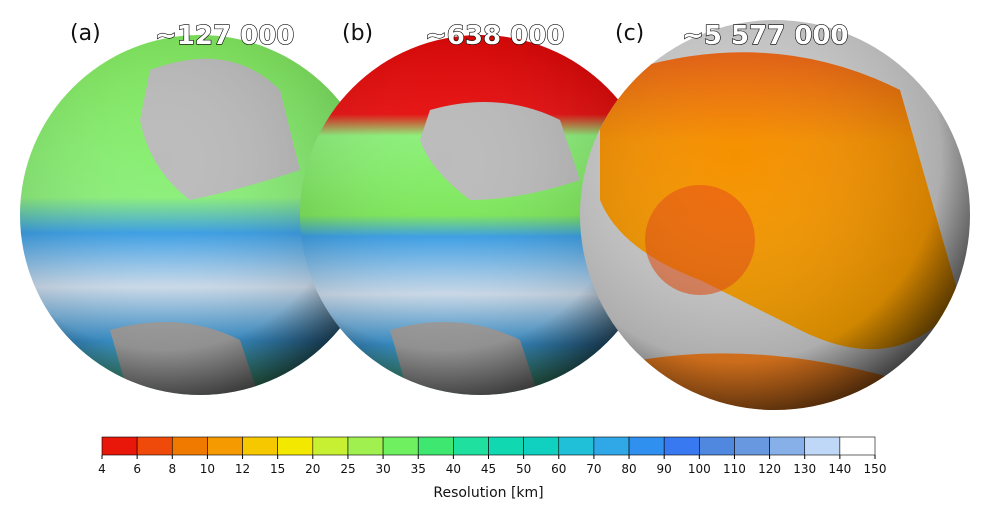  Describe the element at coordinates (137, 469) in the screenshot. I see `colorbar-tick-label: 6` at that location.